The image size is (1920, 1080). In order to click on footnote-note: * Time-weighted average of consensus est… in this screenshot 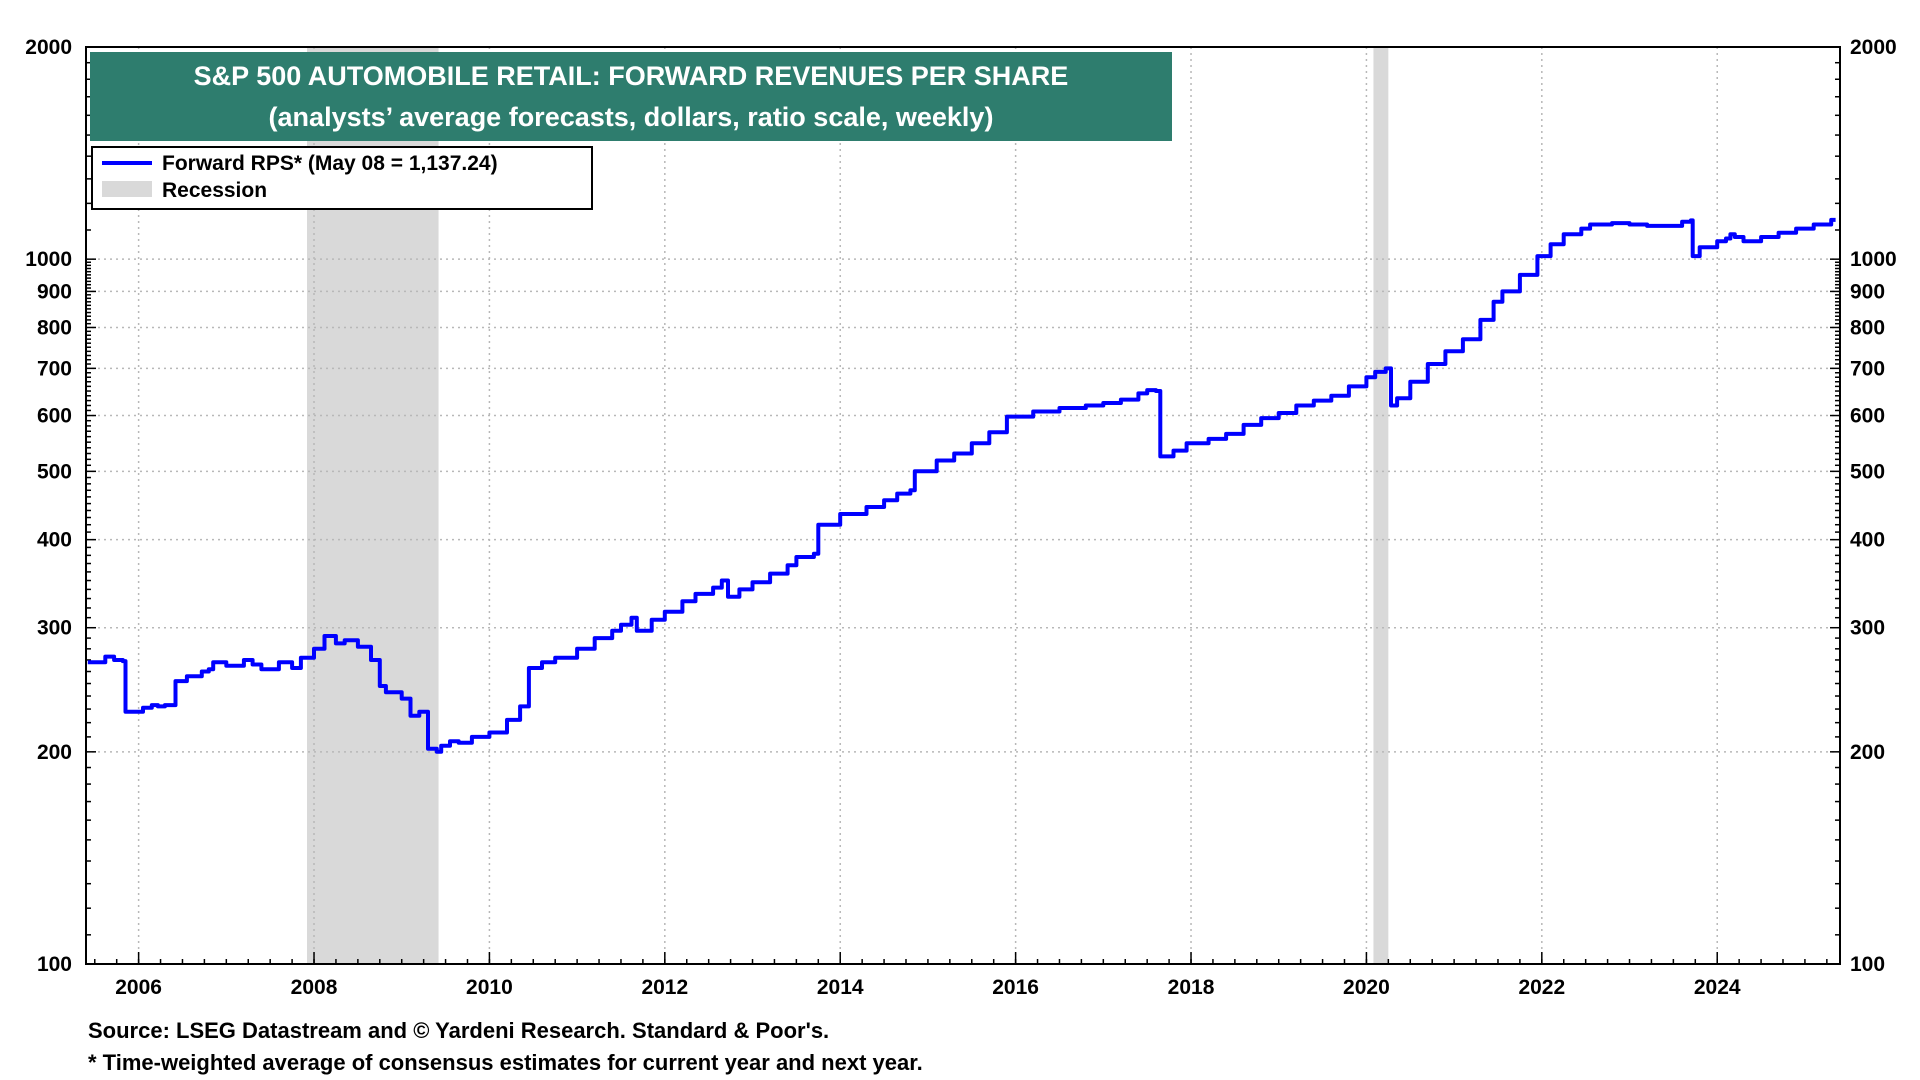, I will do `click(505, 1062)`.